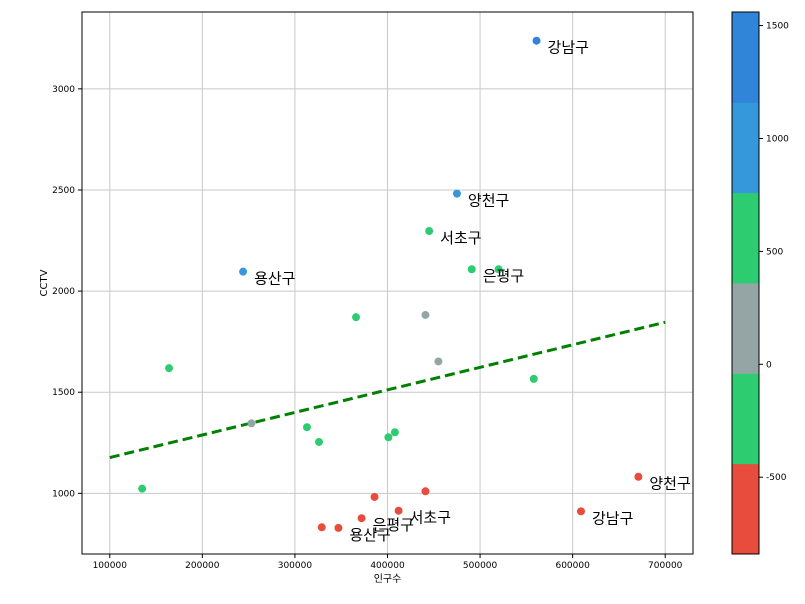 The width and height of the screenshot is (805, 604). Describe the element at coordinates (44, 282) in the screenshot. I see `y-axis-label: CCTV` at that location.